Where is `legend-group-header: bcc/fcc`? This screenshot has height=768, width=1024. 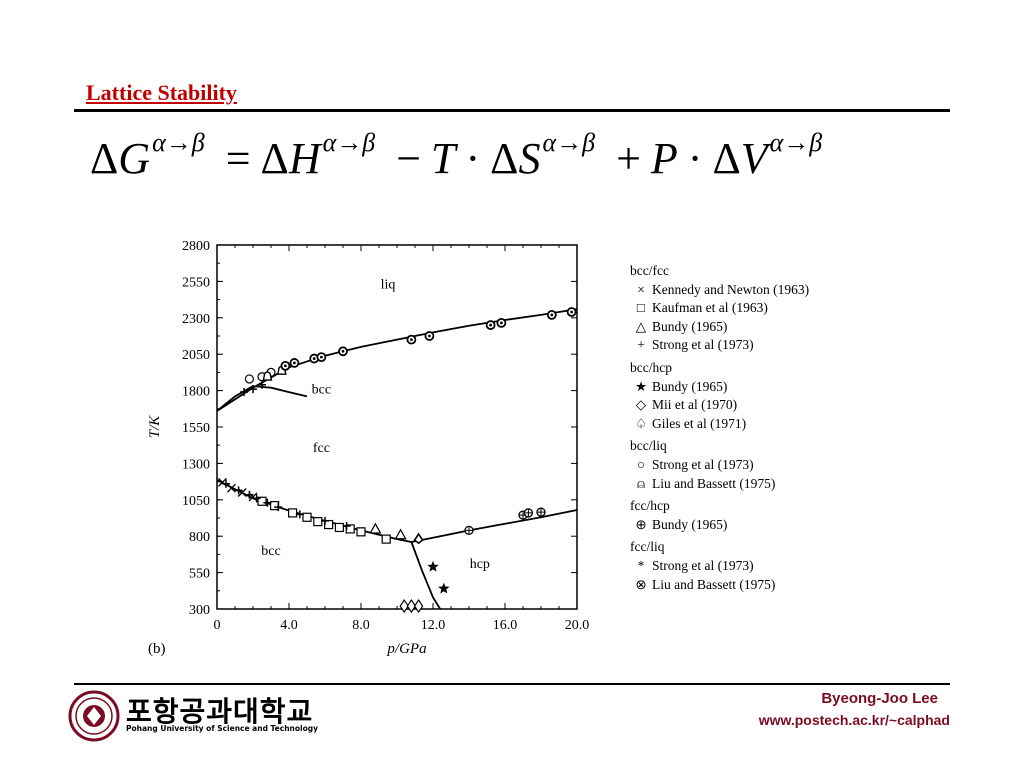 legend-group-header: bcc/fcc is located at coordinates (649, 270).